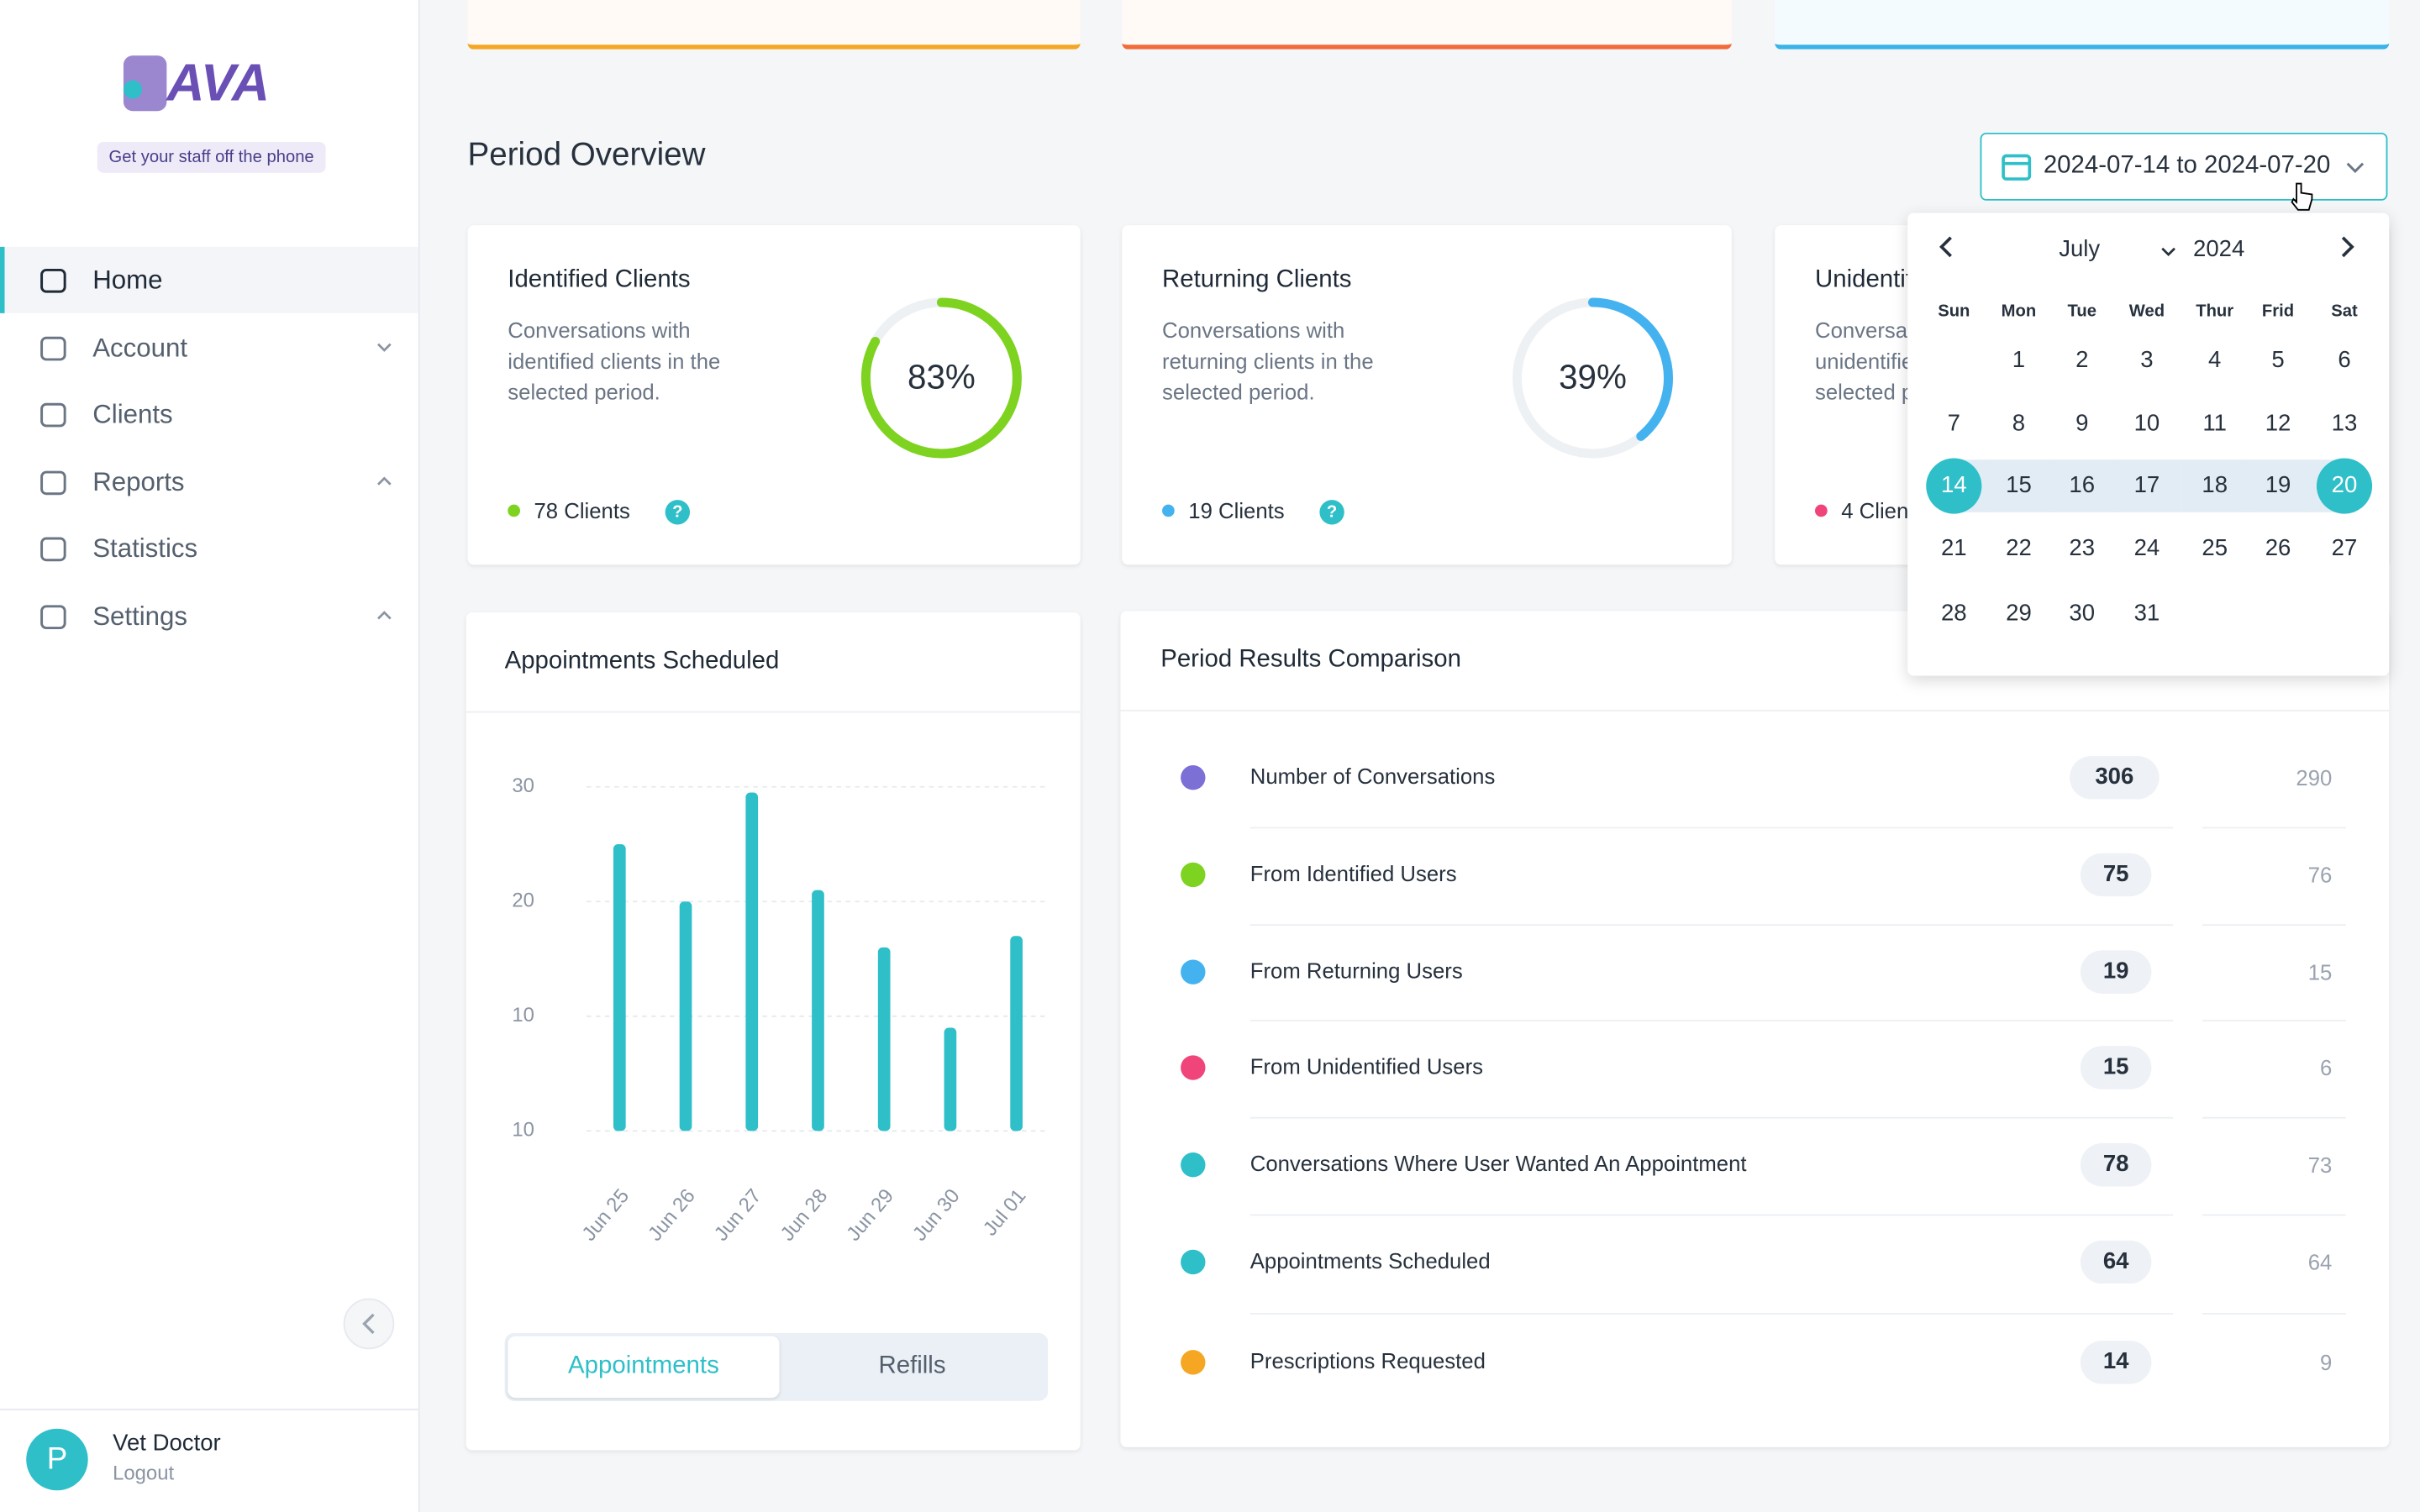 The image size is (2420, 1512). I want to click on month-select: July, so click(2080, 249).